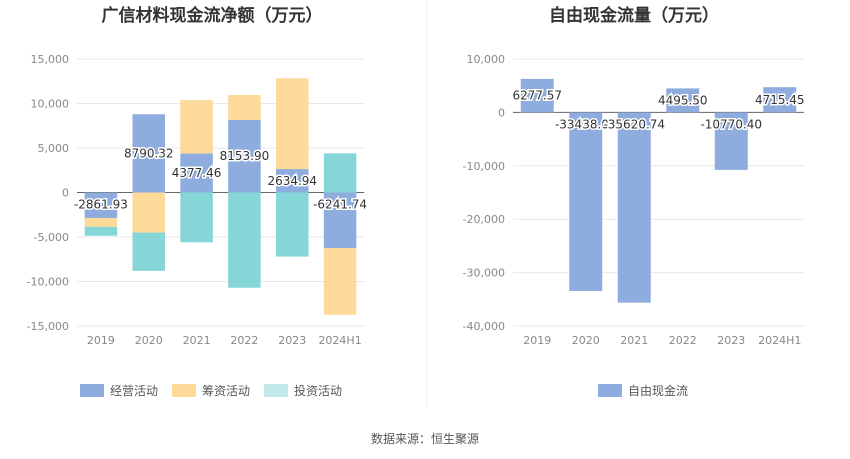 This screenshot has height=459, width=850. I want to click on data-label: 8153.90, so click(245, 156).